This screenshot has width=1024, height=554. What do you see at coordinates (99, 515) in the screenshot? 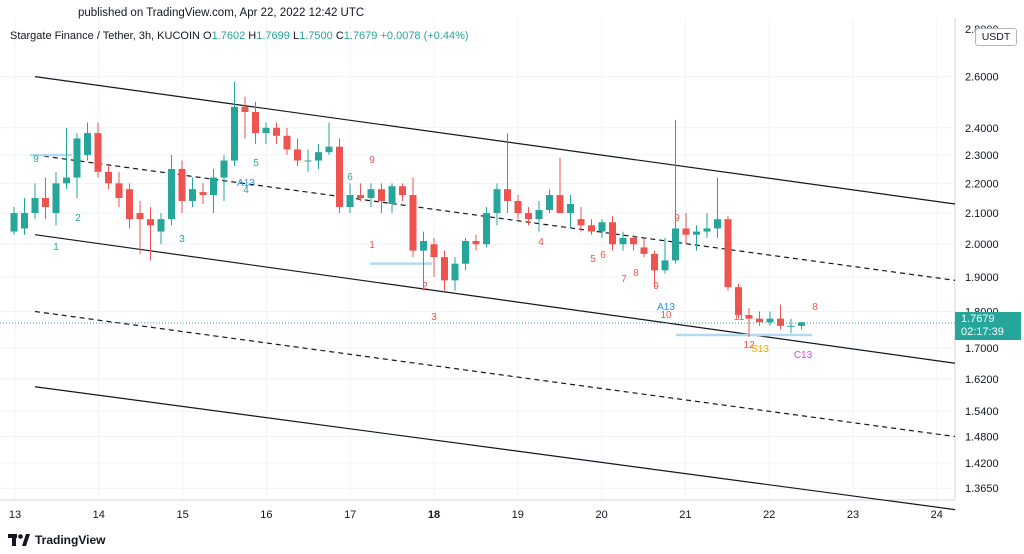
I see `x-tick-label: 14` at bounding box center [99, 515].